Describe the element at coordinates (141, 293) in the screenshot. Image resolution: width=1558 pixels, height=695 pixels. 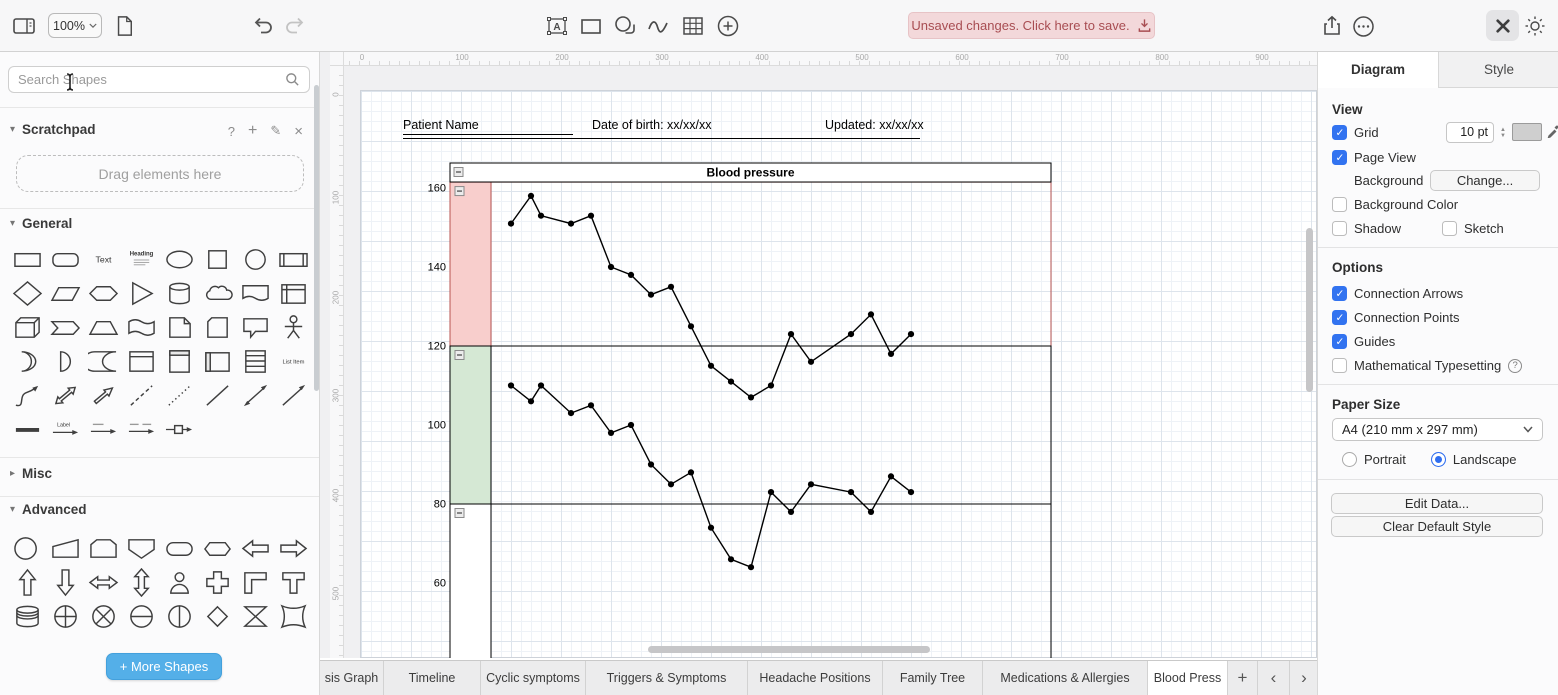
I see `shape-triangle` at that location.